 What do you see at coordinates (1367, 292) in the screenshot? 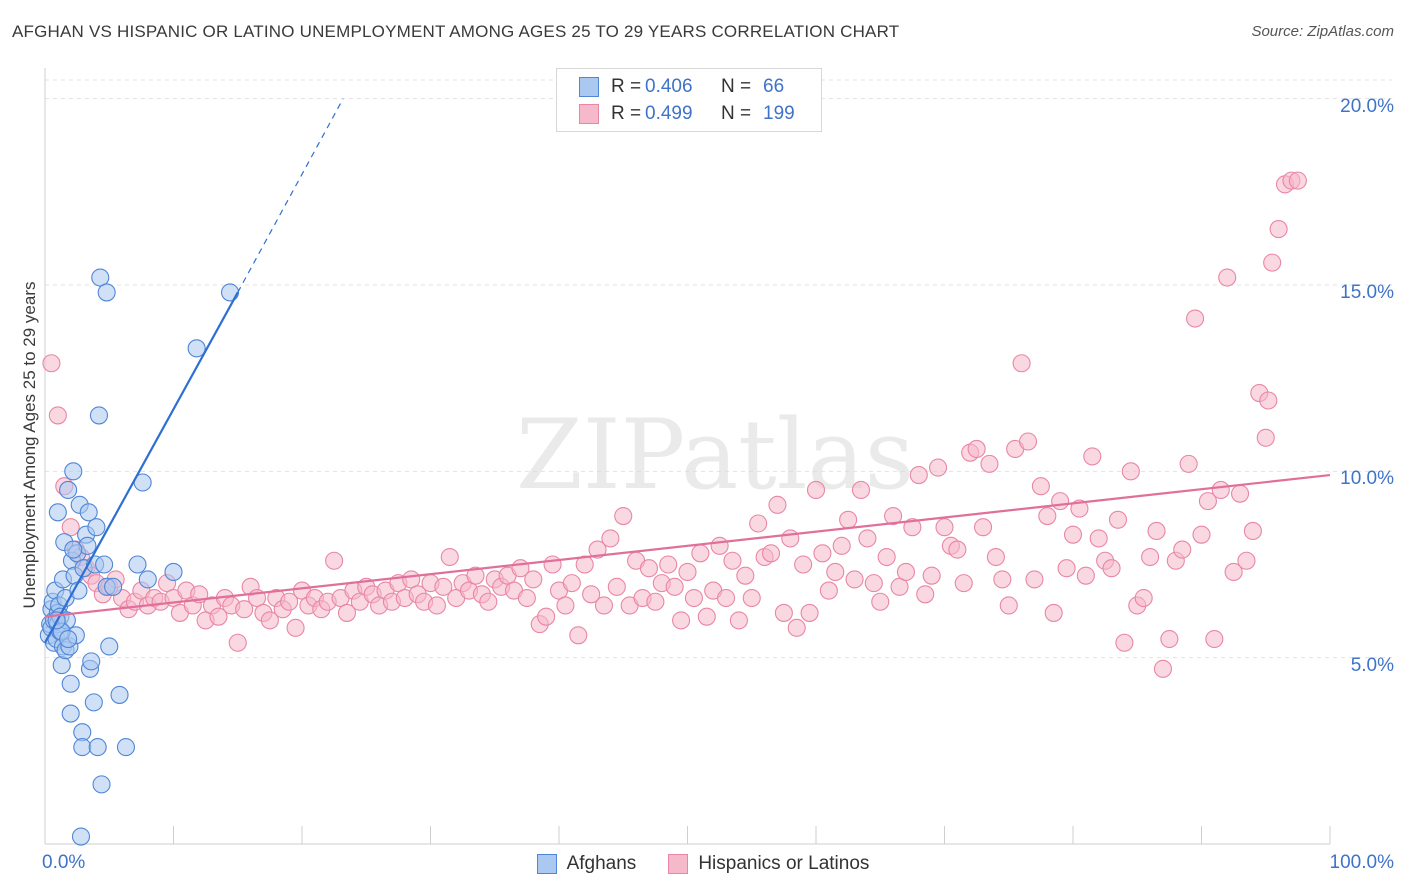
I see `y-tick-label: 15.0%` at bounding box center [1367, 292].